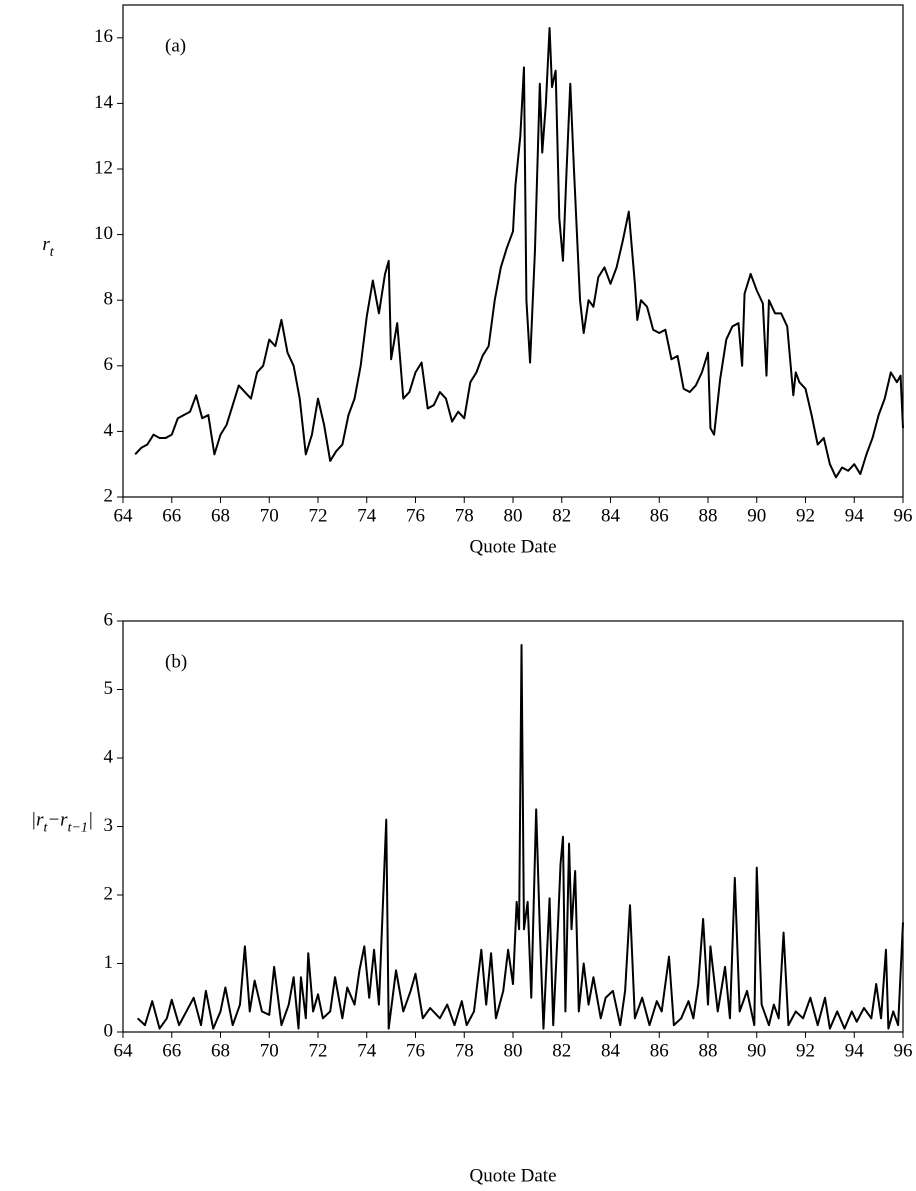 The height and width of the screenshot is (1191, 916). Describe the element at coordinates (109, 825) in the screenshot. I see `y-tick-label: 3` at that location.